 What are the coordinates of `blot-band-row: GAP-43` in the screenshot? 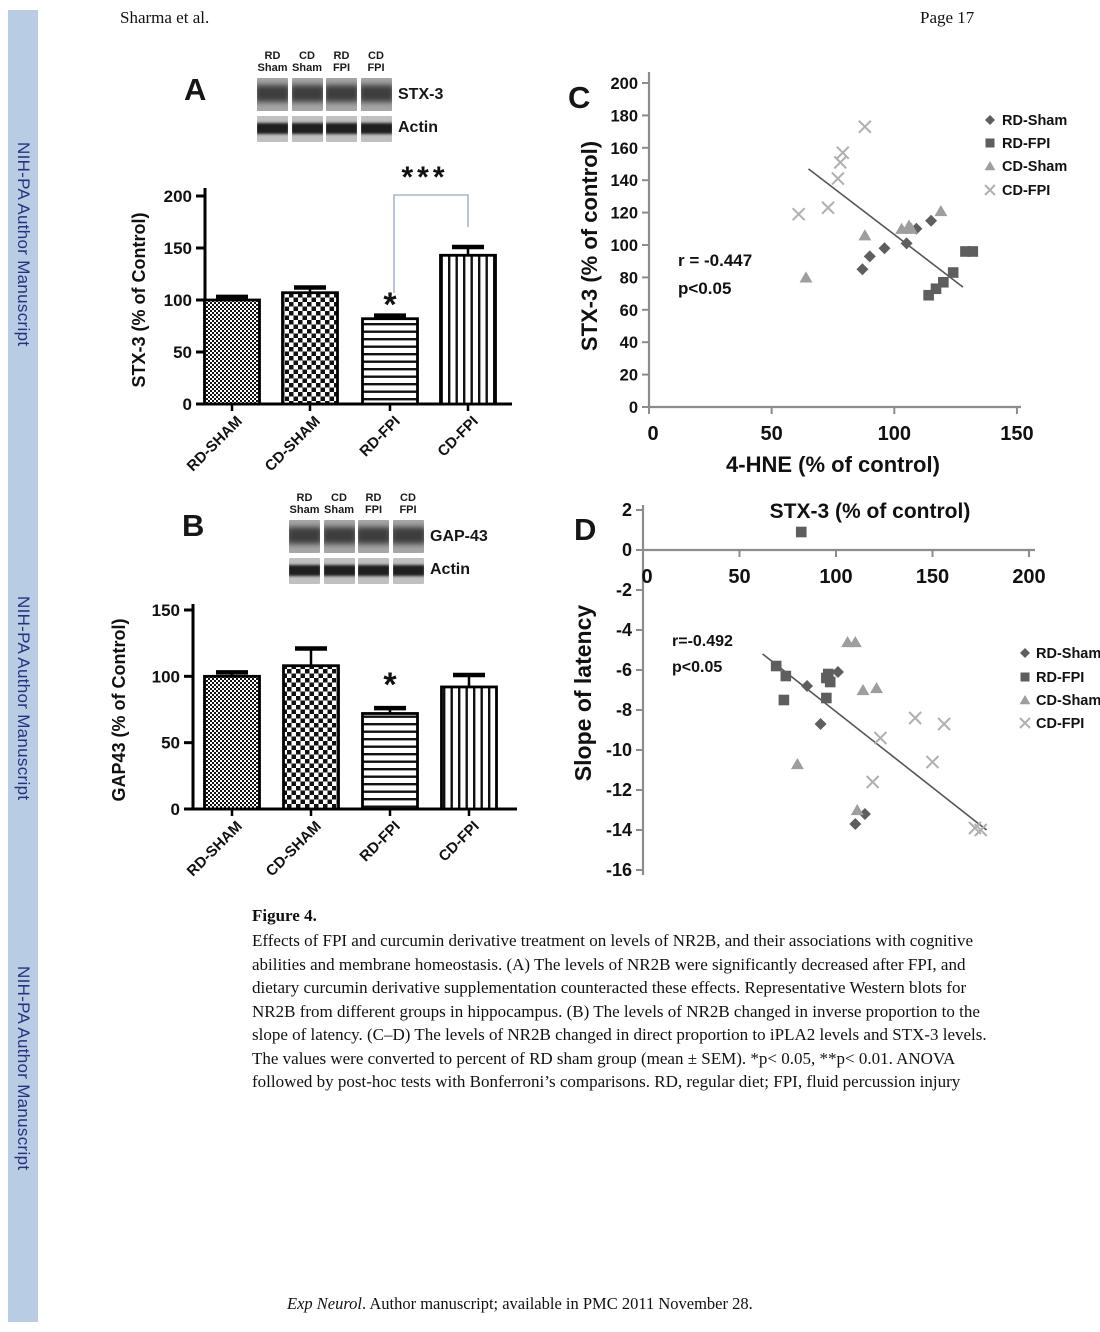 It's located at (388, 536).